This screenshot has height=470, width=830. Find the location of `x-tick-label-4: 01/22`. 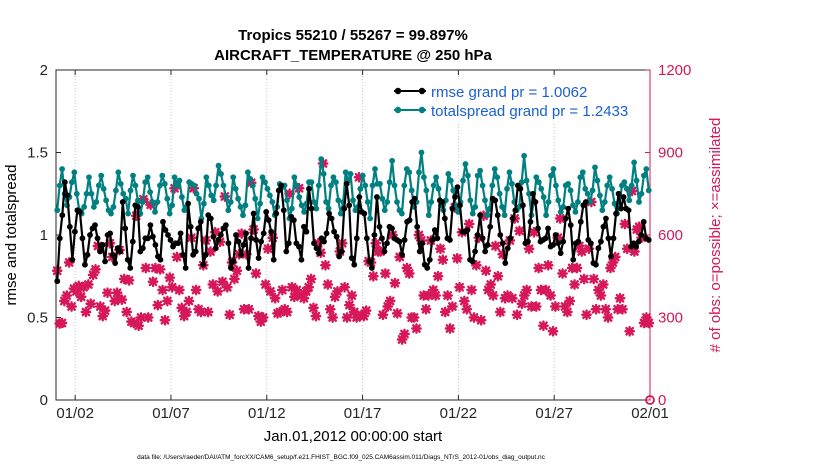

x-tick-label-4: 01/22 is located at coordinates (459, 413).